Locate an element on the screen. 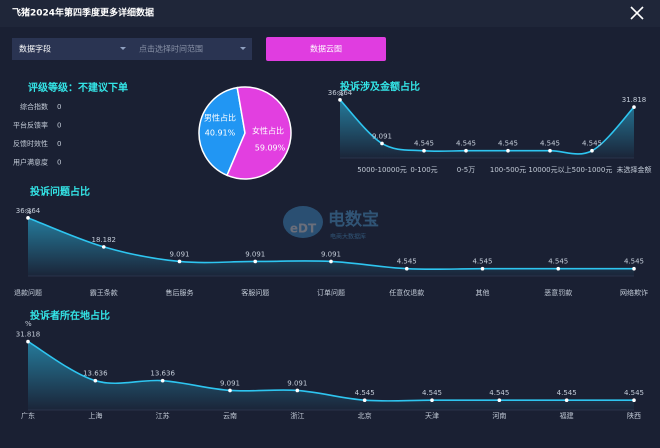  watermark-cloud is located at coordinates (303, 222).